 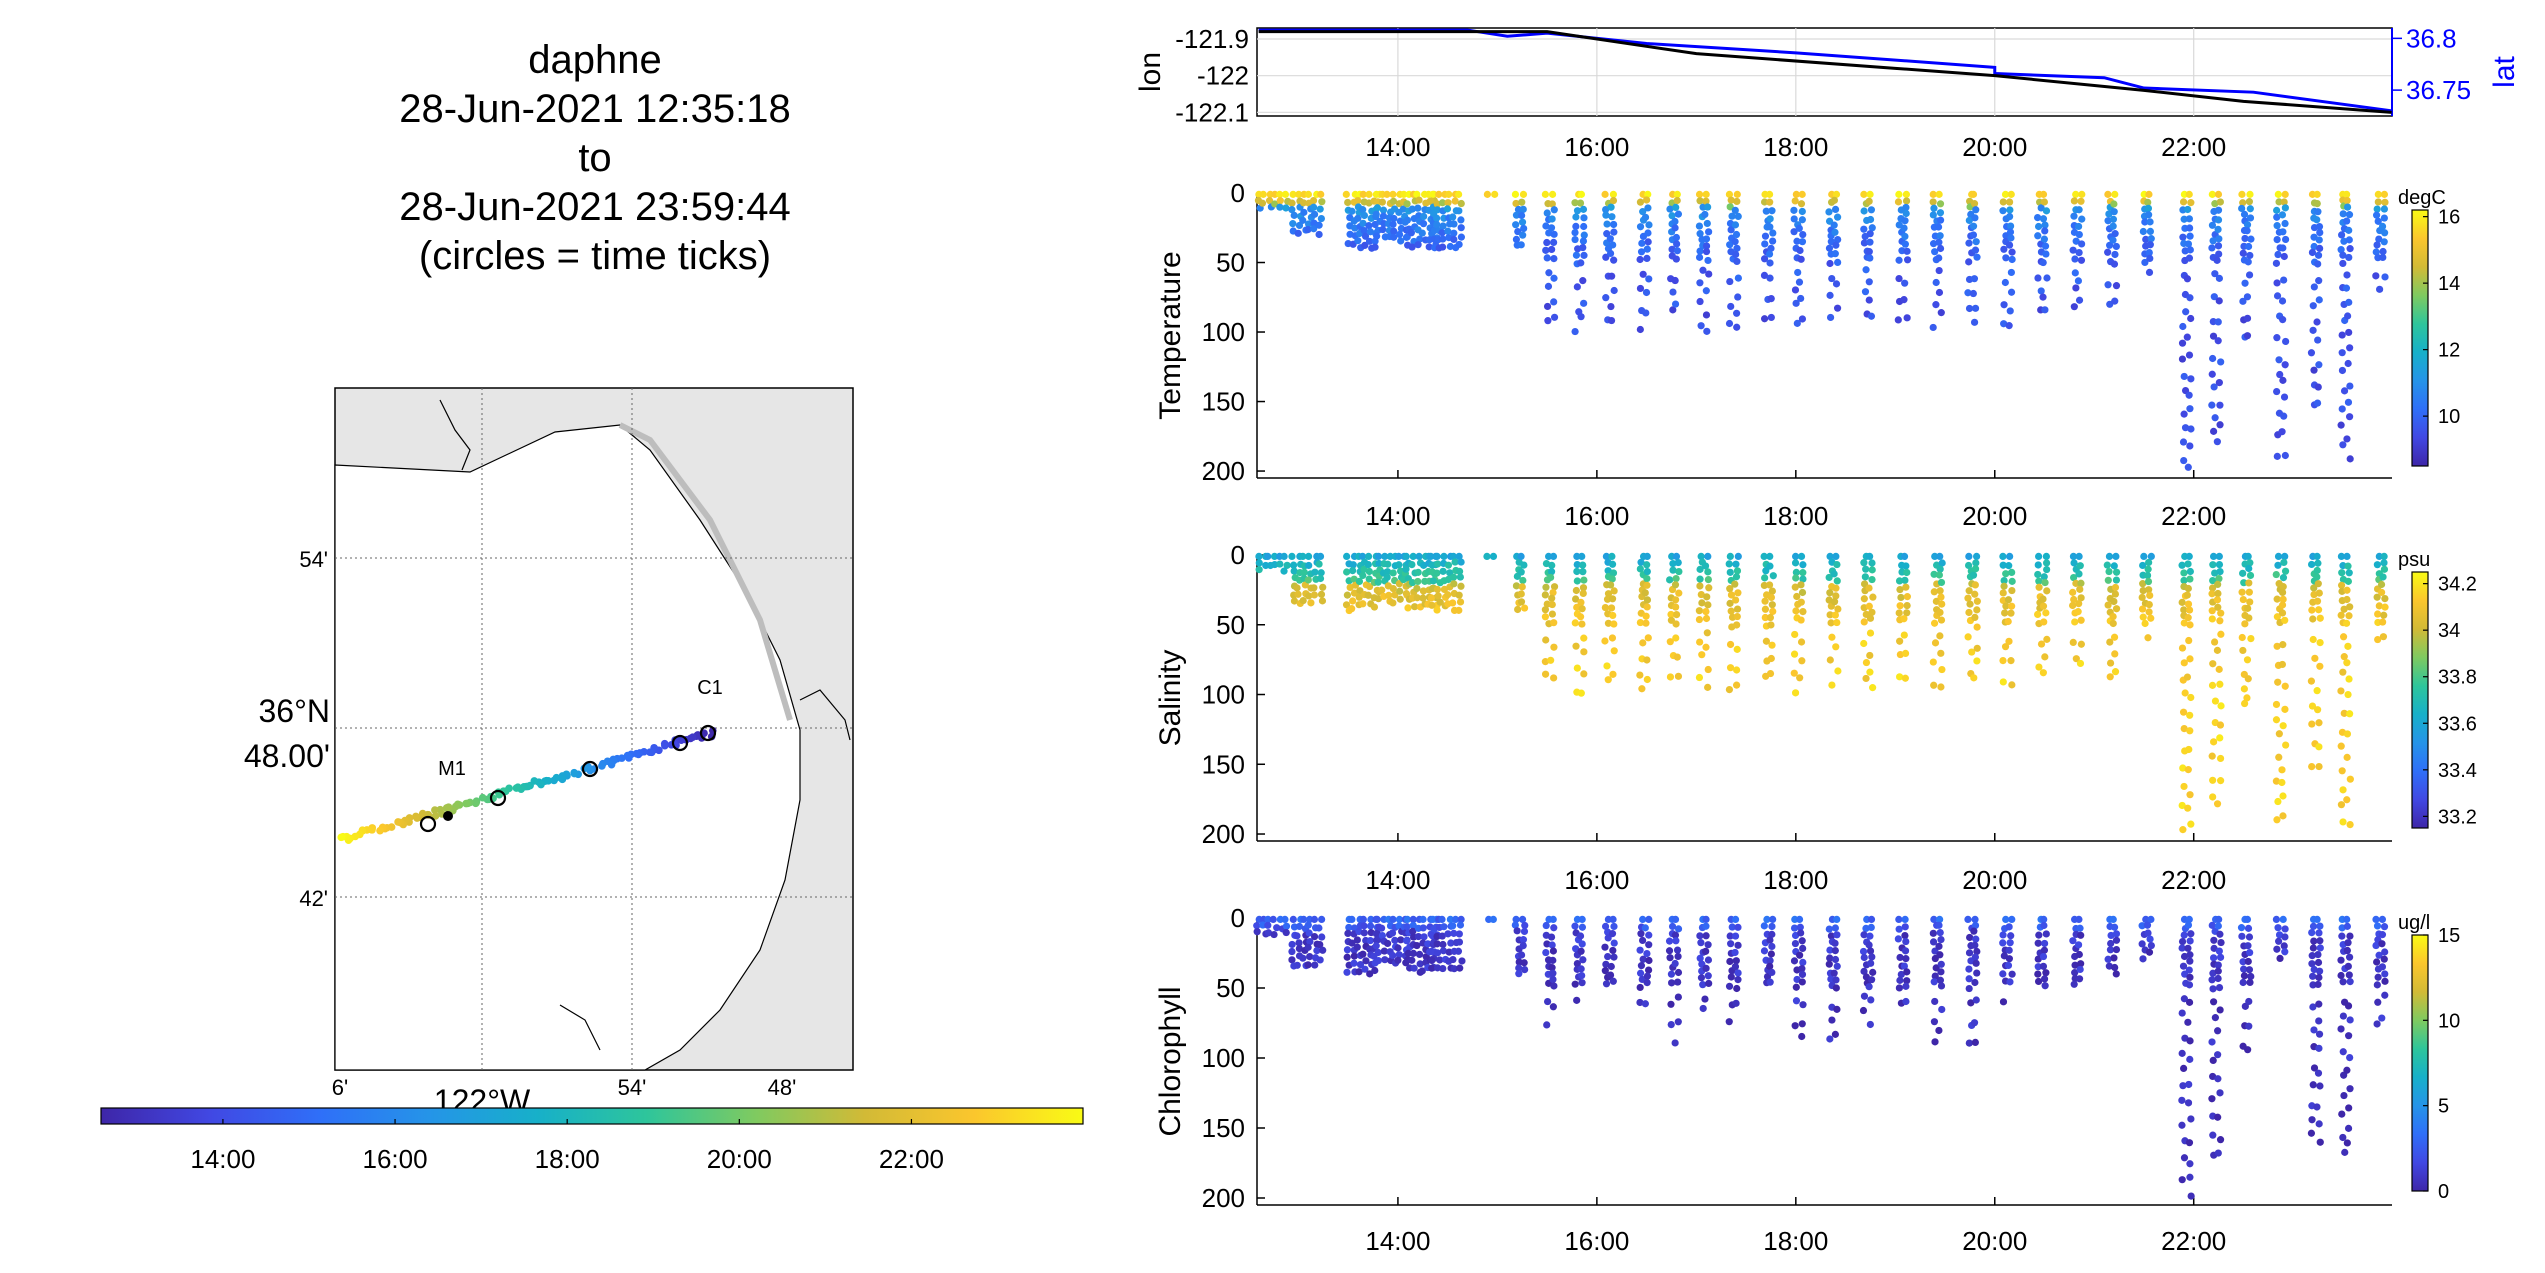 I want to click on map-lat-tick-2: 42', so click(x=313, y=898).